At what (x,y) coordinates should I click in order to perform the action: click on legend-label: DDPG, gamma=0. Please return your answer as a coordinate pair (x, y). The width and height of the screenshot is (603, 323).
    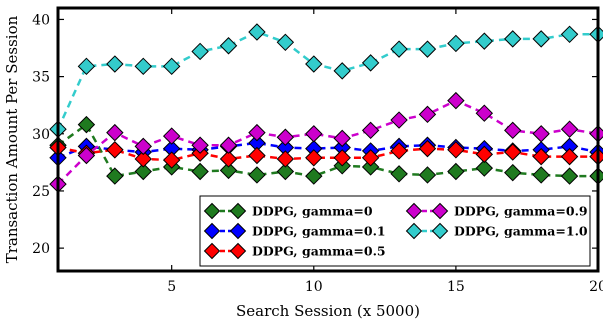
    Looking at the image, I should click on (312, 211).